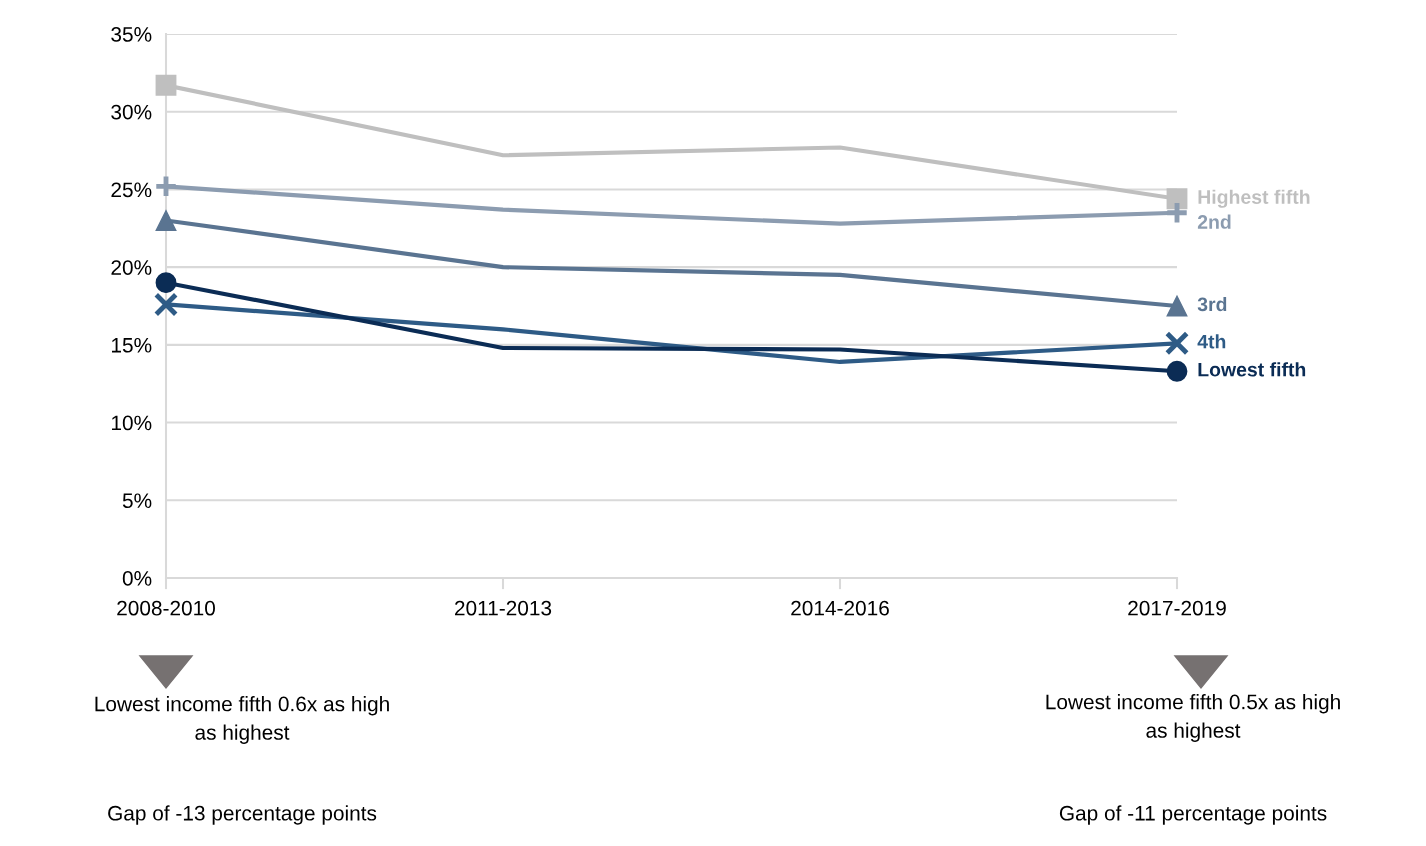  What do you see at coordinates (1193, 718) in the screenshot?
I see `text: Lowest income fifth 0.5x as high as highest` at bounding box center [1193, 718].